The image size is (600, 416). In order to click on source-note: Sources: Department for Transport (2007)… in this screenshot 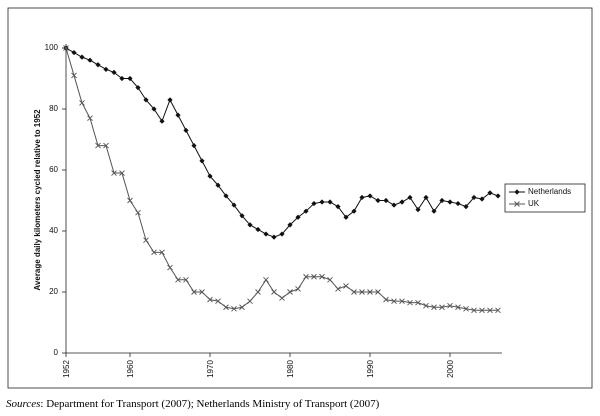, I will do `click(193, 404)`.